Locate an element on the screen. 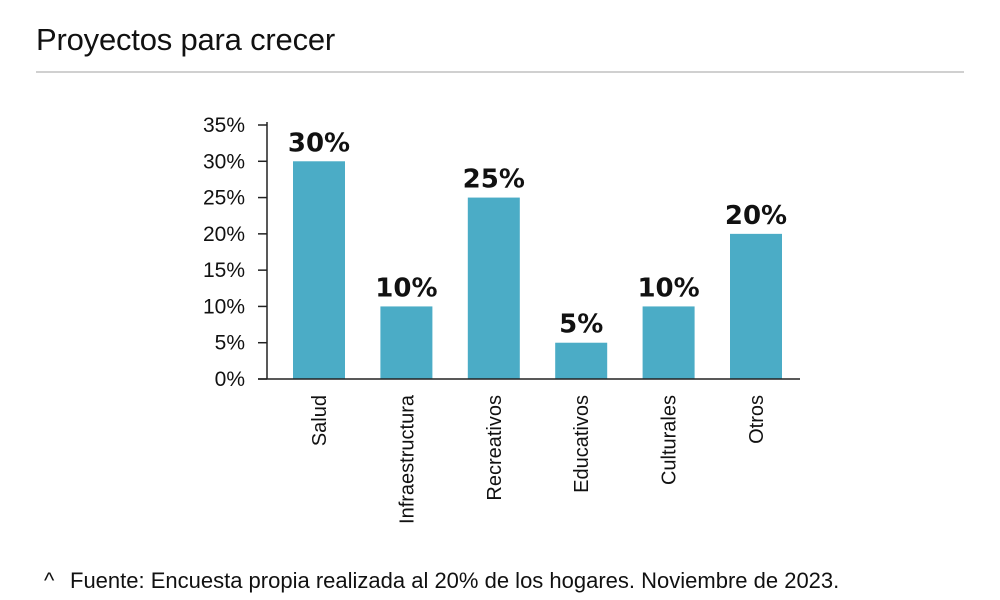 This screenshot has height=600, width=1000. x-tick-label: Educativos is located at coordinates (582, 444).